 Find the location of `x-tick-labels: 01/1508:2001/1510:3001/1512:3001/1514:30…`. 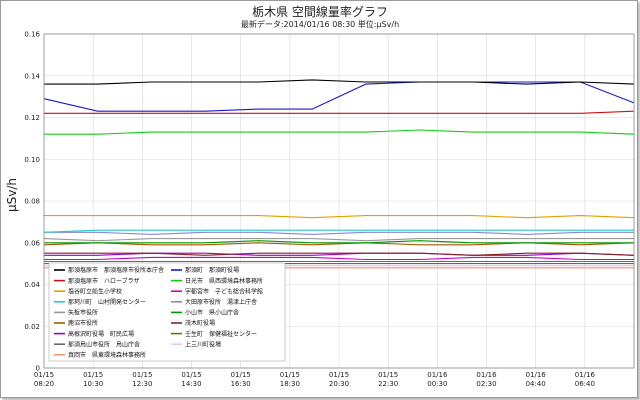

x-tick-labels: 01/1508:2001/1510:3001/1512:3001/1514:30… is located at coordinates (315, 379).